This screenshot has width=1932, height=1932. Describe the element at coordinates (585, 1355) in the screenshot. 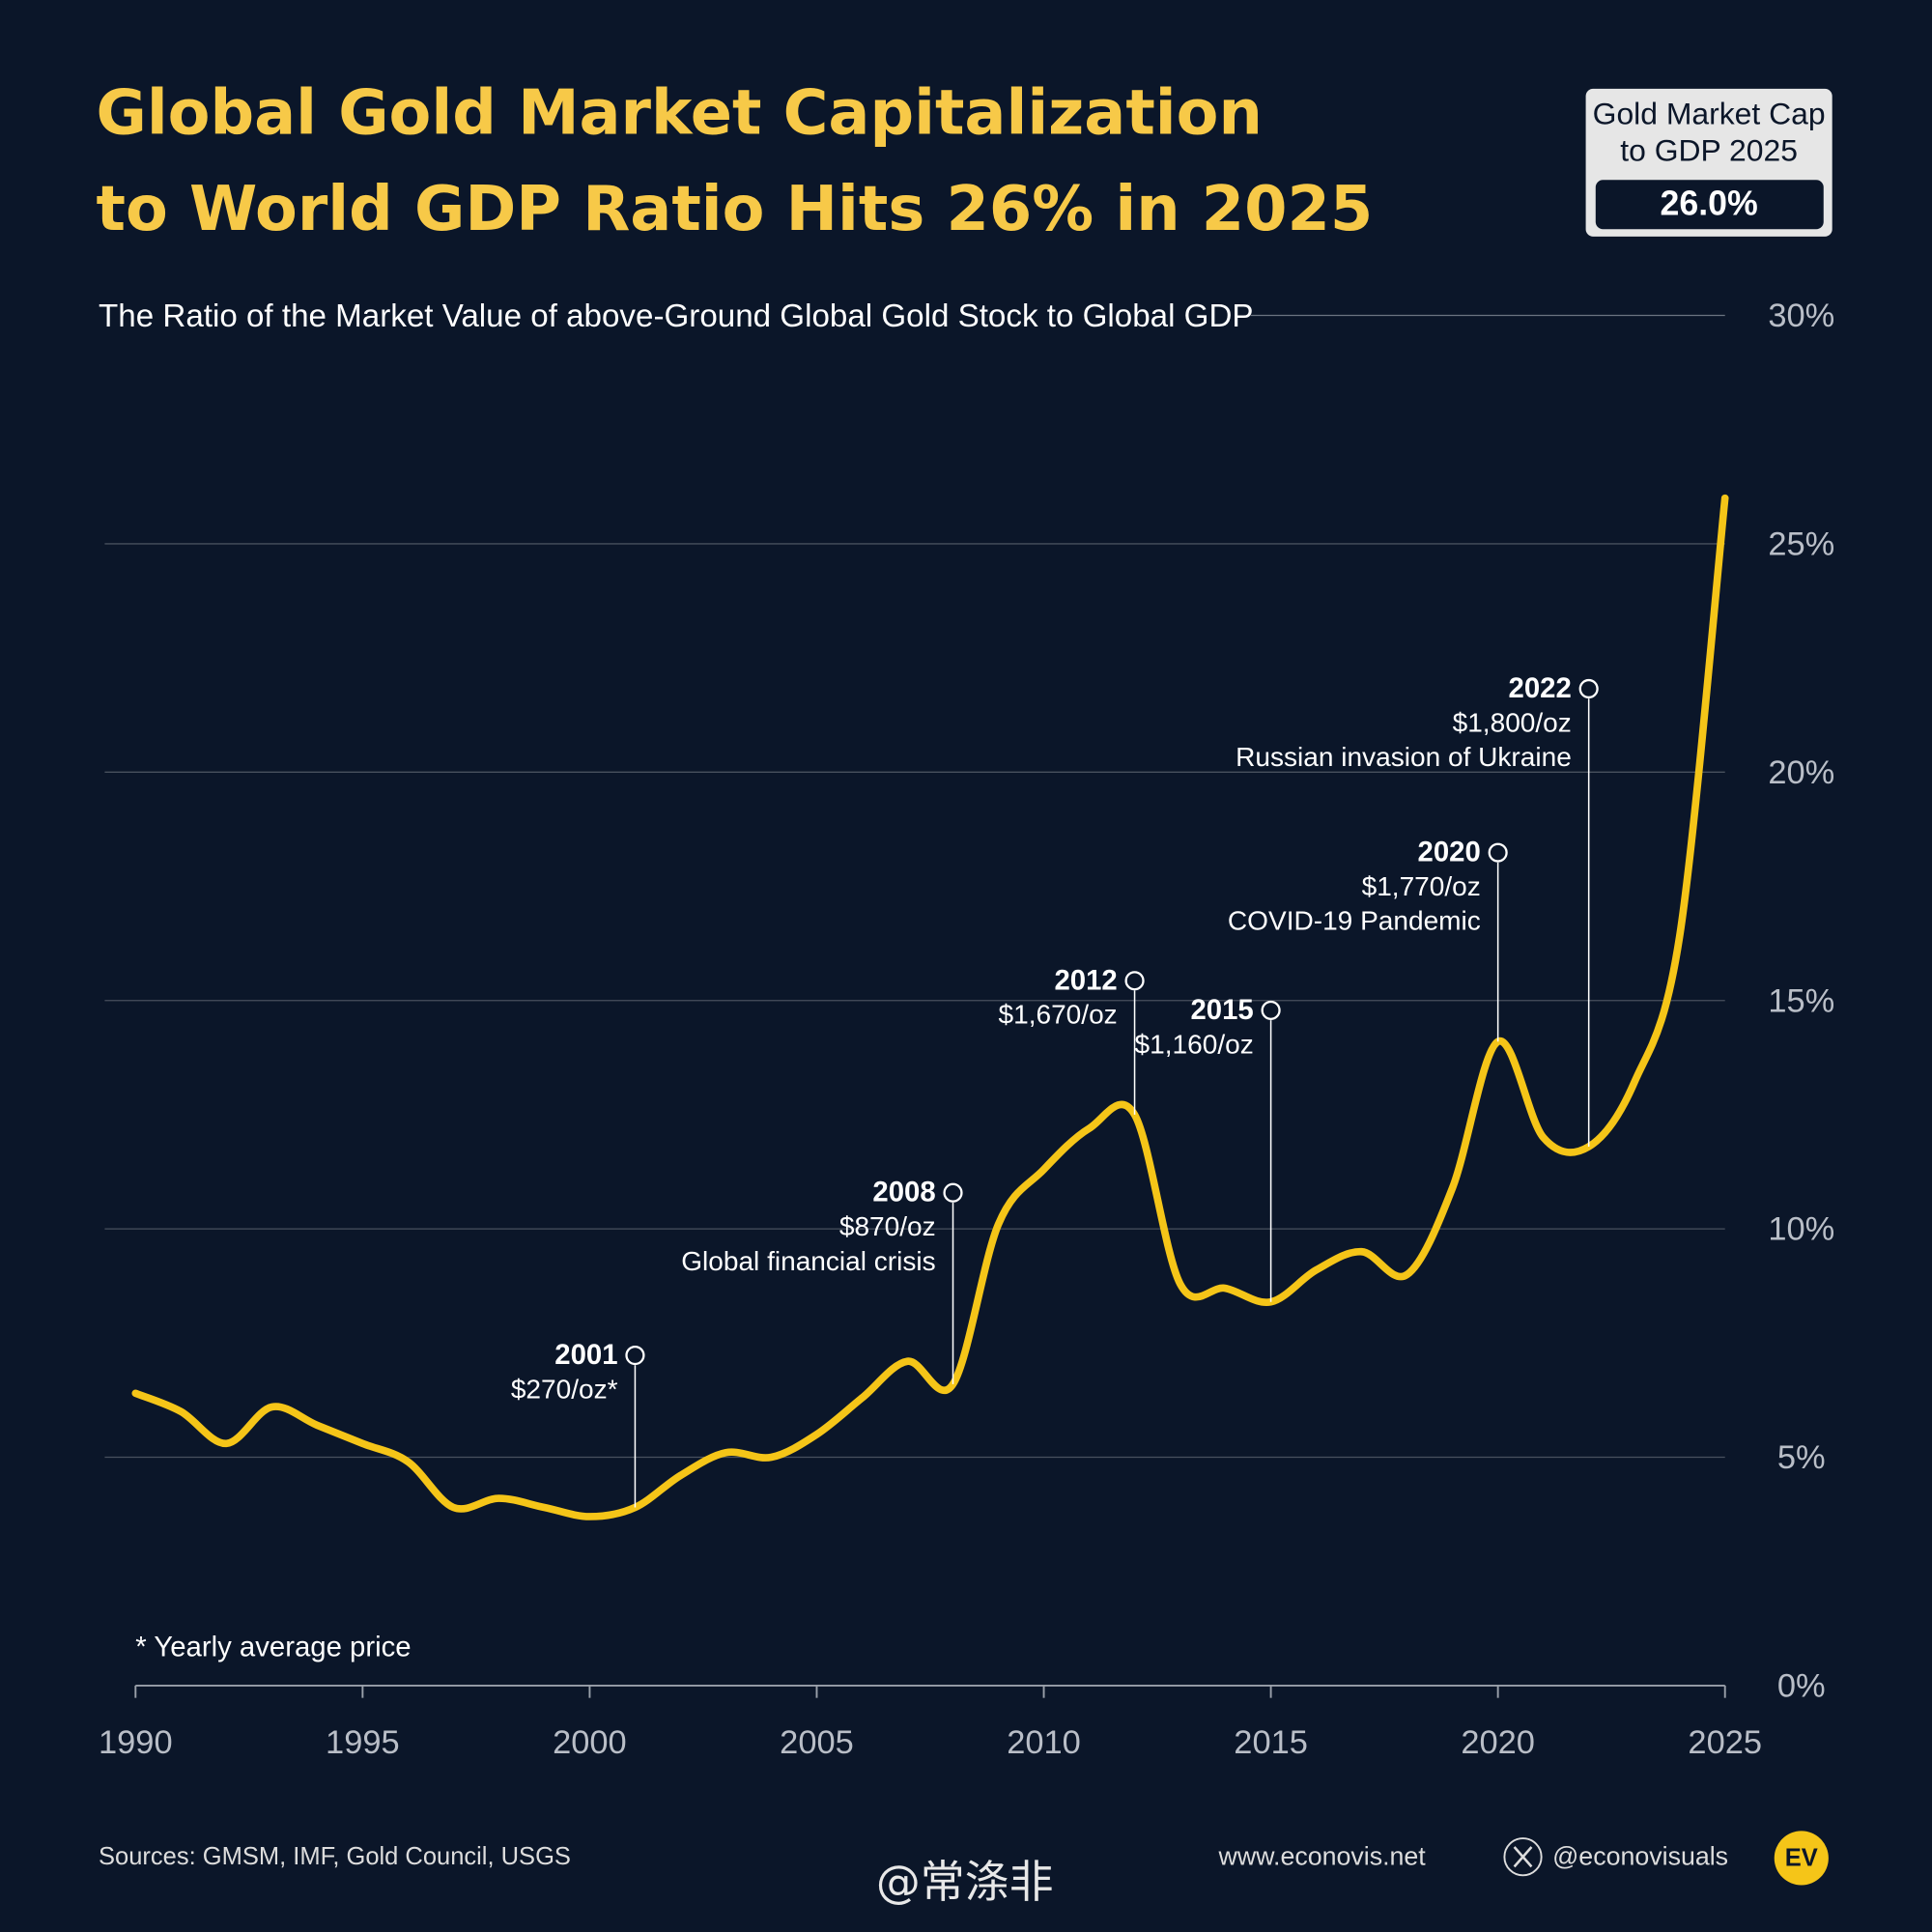

I see `annotation-year: 2001` at that location.